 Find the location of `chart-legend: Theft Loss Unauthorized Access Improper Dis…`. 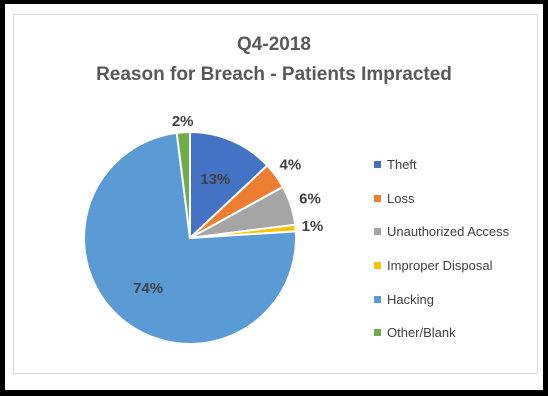

chart-legend: Theft Loss Unauthorized Access Improper Dis… is located at coordinates (441, 249).